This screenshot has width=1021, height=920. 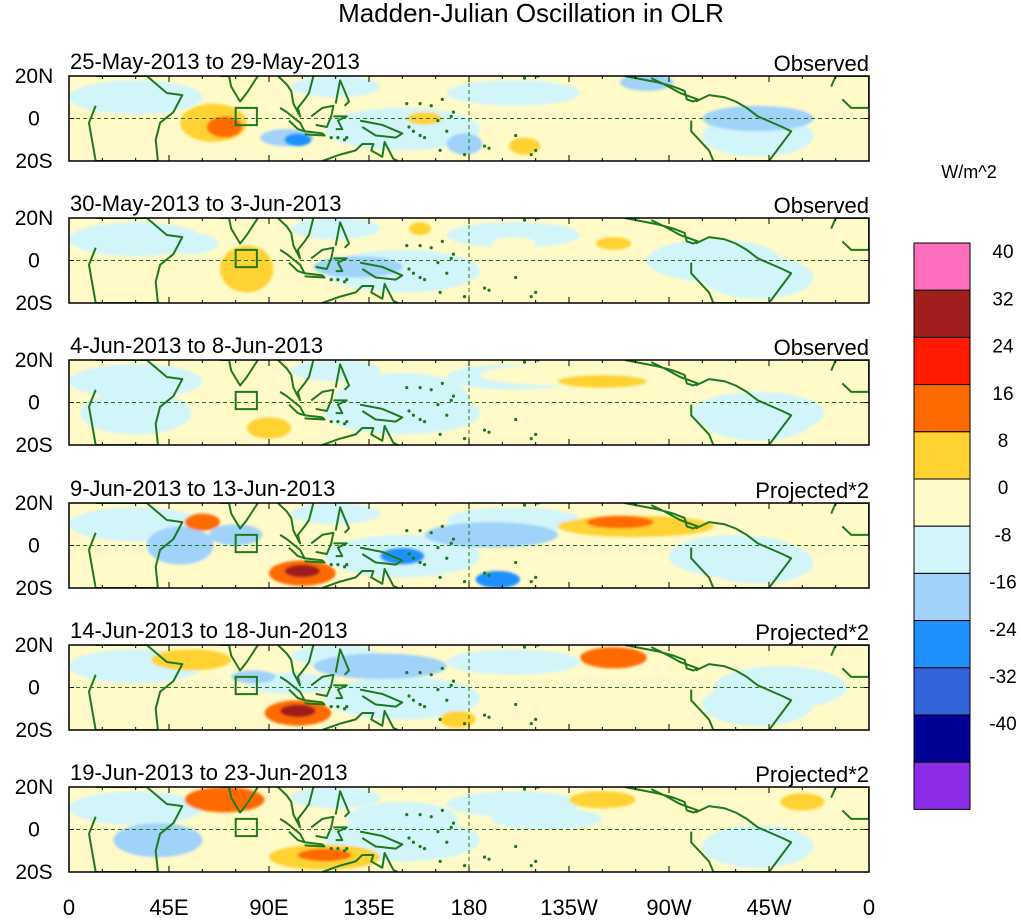 I want to click on colorbar-level-label: -40, so click(x=1002, y=724).